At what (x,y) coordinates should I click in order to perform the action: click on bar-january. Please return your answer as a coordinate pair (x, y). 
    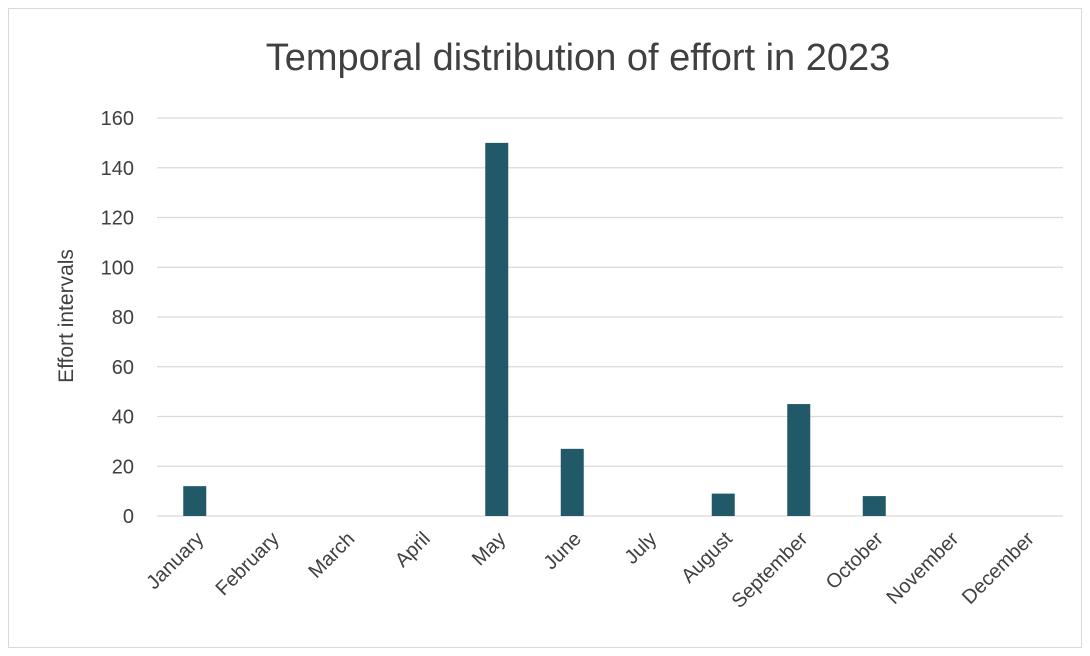
    Looking at the image, I should click on (195, 501).